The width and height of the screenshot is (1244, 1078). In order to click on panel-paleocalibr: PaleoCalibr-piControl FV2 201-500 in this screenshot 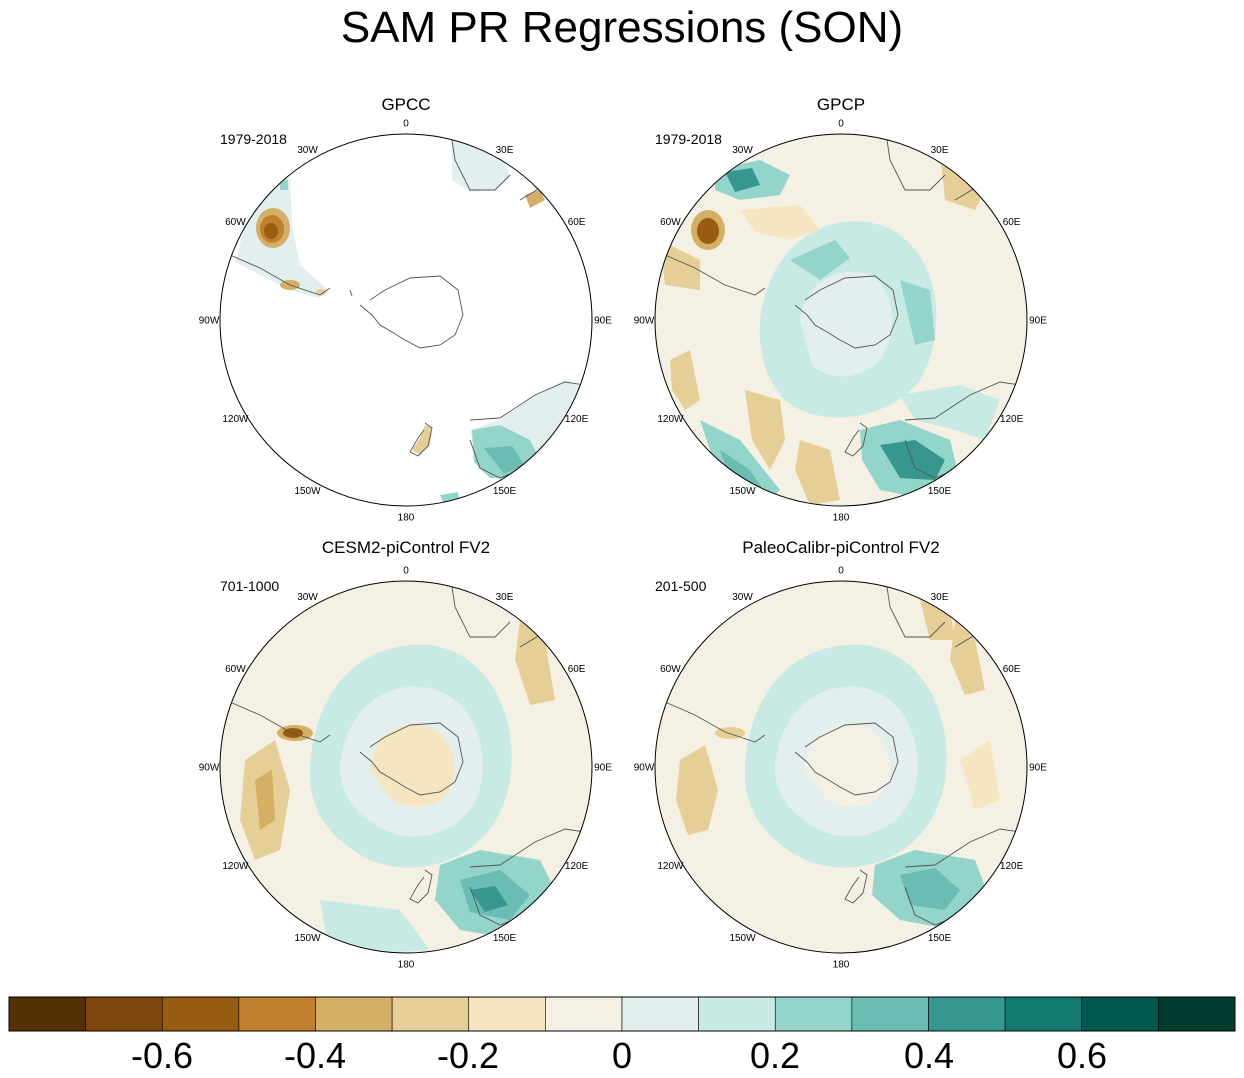, I will do `click(841, 746)`.